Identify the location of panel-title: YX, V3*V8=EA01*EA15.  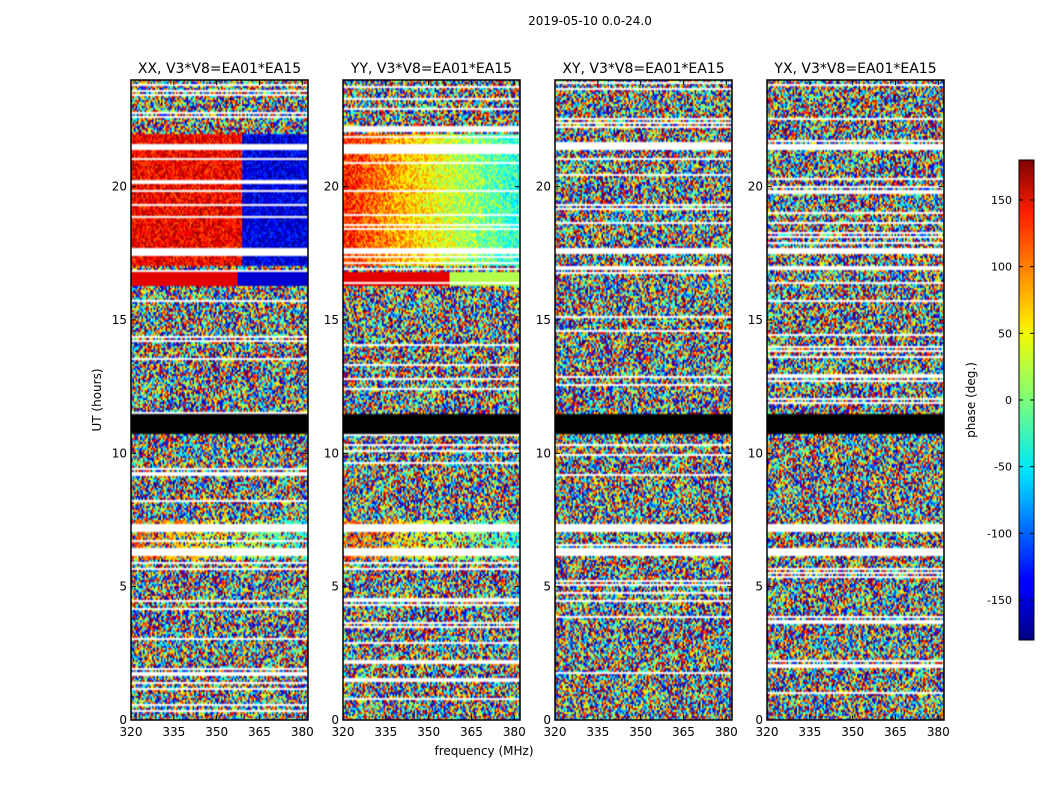
(854, 69).